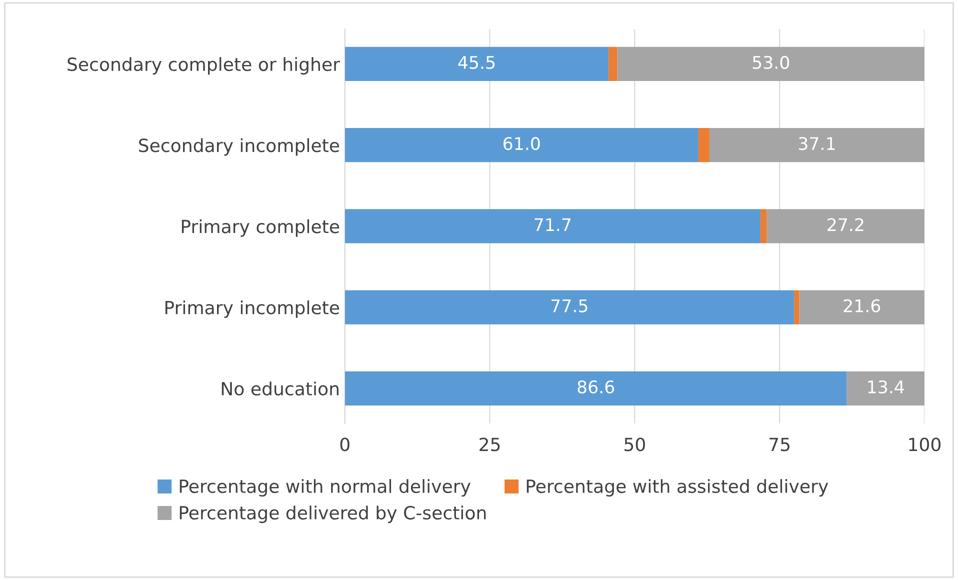 The height and width of the screenshot is (580, 958). I want to click on legend-label: Percentage delivered by C-section, so click(333, 515).